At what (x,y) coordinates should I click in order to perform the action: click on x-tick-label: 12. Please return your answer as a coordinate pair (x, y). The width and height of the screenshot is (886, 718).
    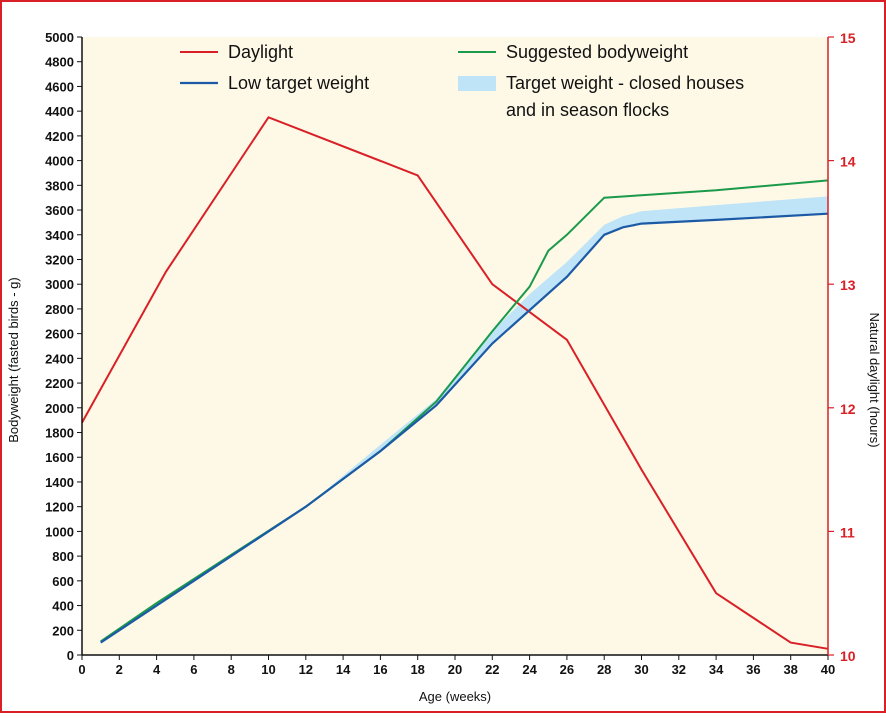
    Looking at the image, I should click on (306, 669).